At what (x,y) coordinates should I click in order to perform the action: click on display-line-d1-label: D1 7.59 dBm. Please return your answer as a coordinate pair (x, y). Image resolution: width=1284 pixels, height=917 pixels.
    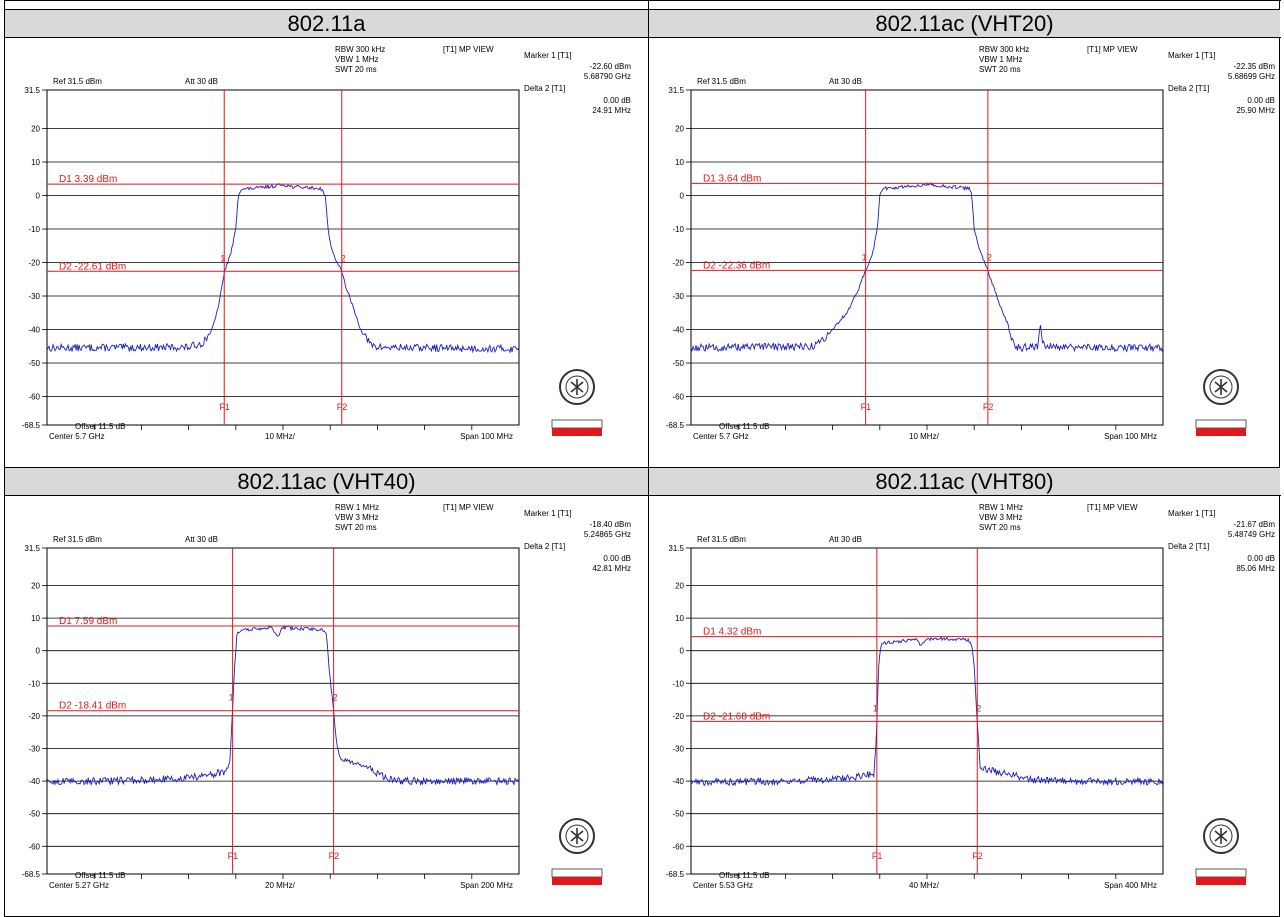
    Looking at the image, I should click on (88, 621).